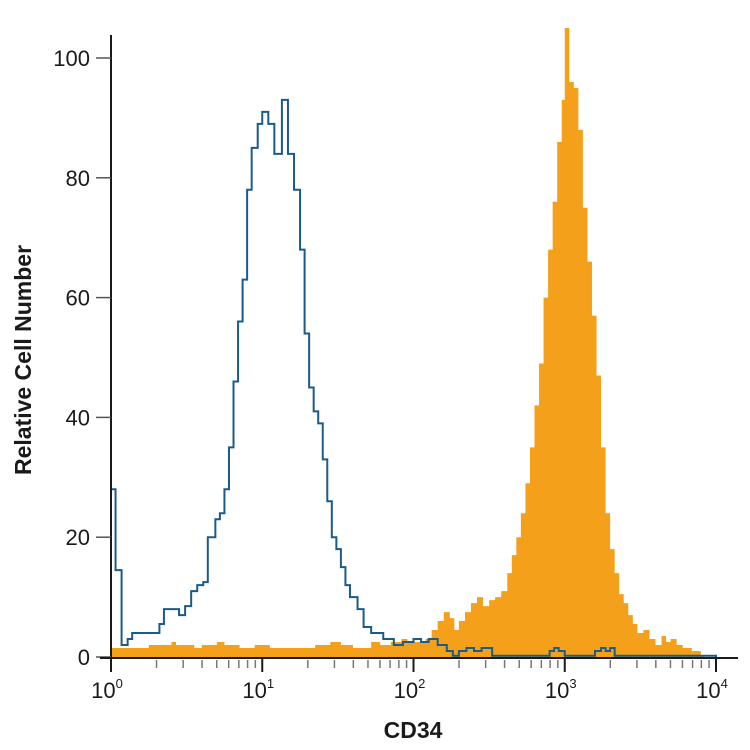 The image size is (750, 750). Describe the element at coordinates (410, 689) in the screenshot. I see `x-tick-label: 10²` at that location.